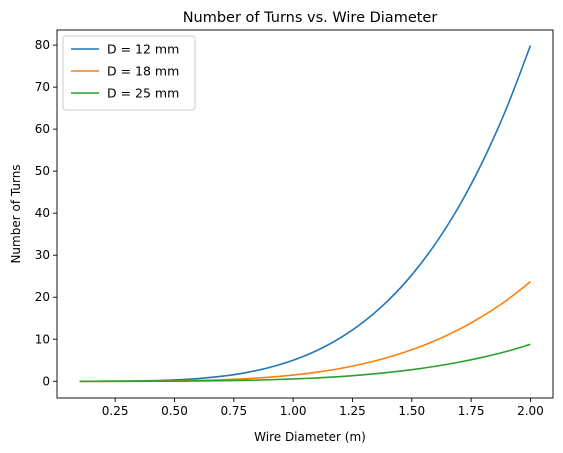 The width and height of the screenshot is (563, 453). Describe the element at coordinates (143, 71) in the screenshot. I see `legend-label-2: D = 18 mm` at that location.